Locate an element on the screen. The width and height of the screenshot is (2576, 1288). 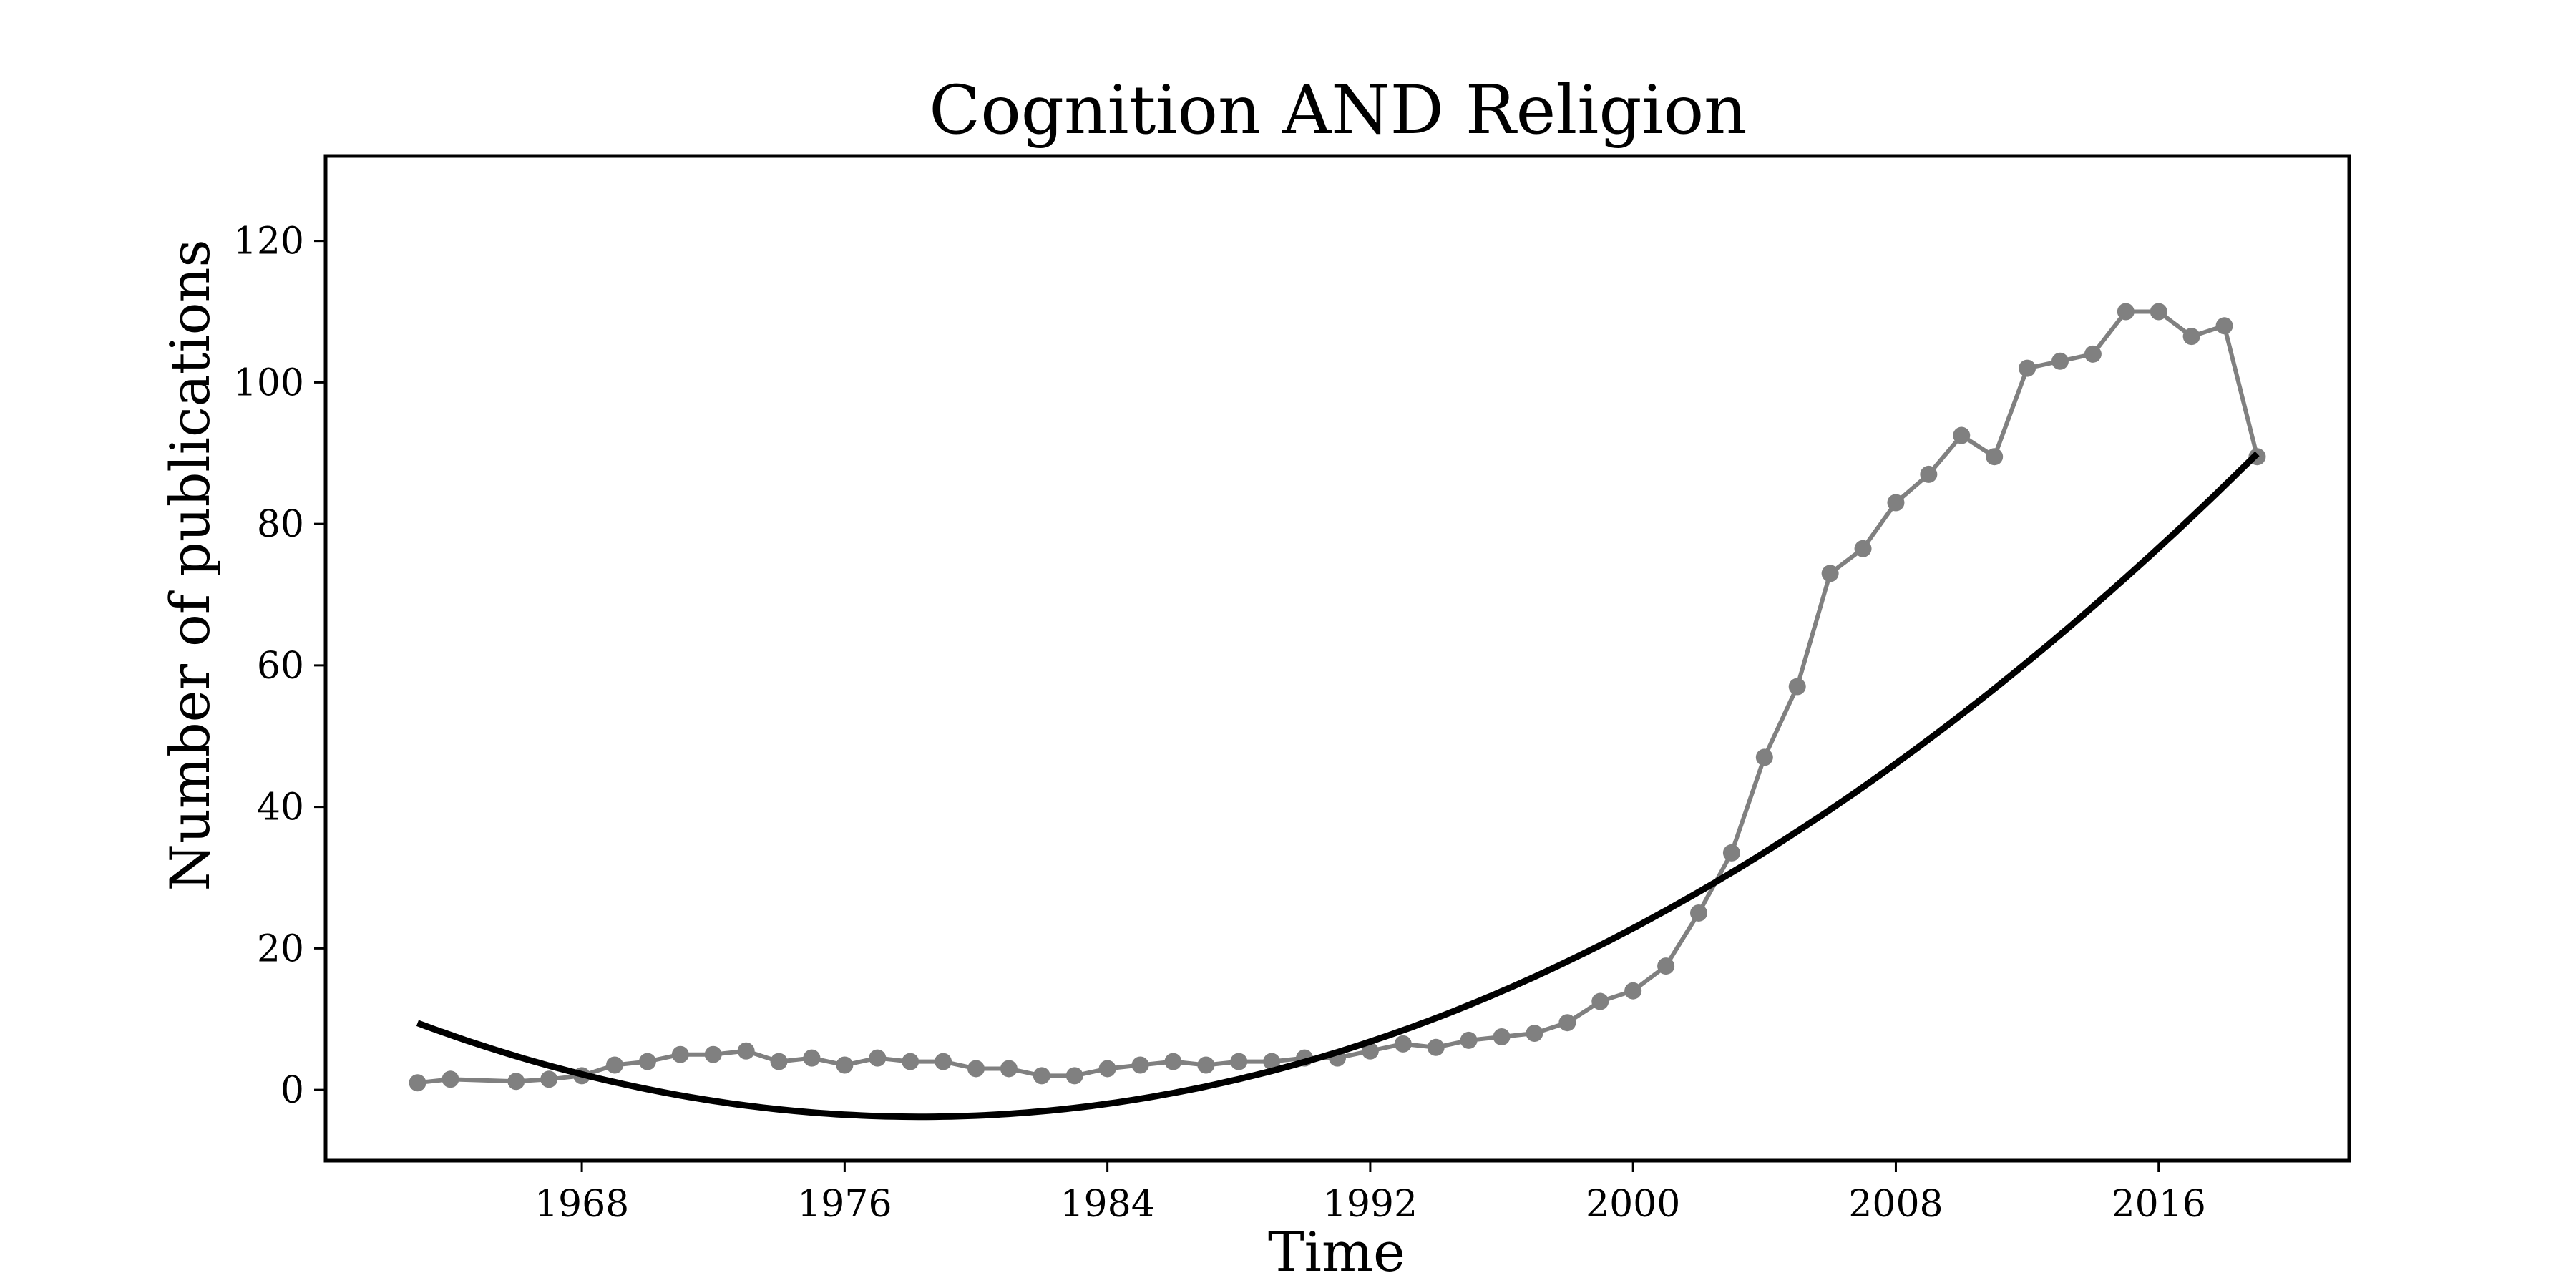
x-tick-label: 1968 is located at coordinates (582, 1204).